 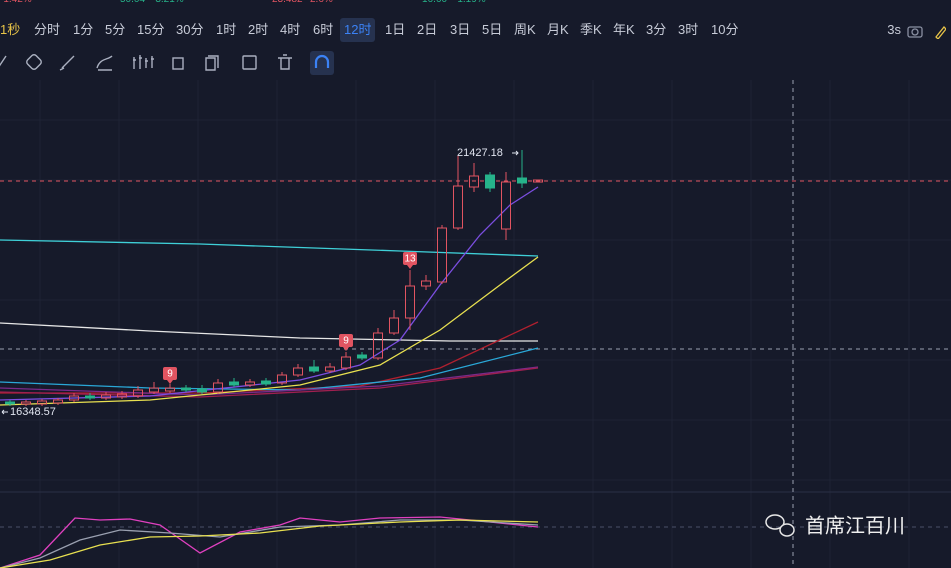 What do you see at coordinates (151, 29) in the screenshot?
I see `interval-button: 15分` at bounding box center [151, 29].